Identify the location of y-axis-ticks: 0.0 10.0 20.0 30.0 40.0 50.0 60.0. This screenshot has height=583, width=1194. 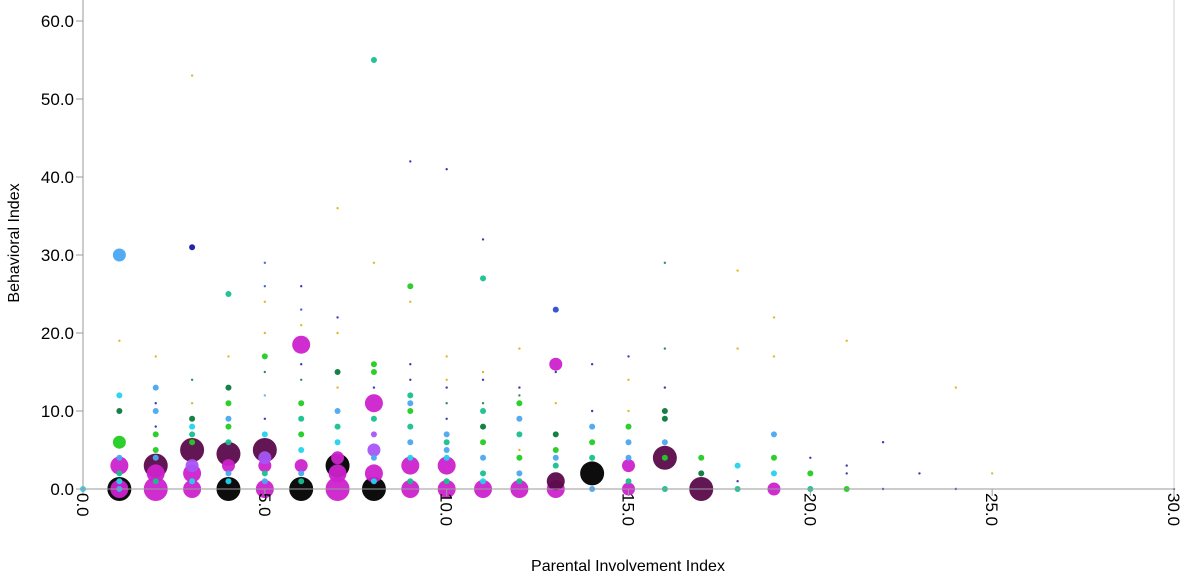
(62, 255).